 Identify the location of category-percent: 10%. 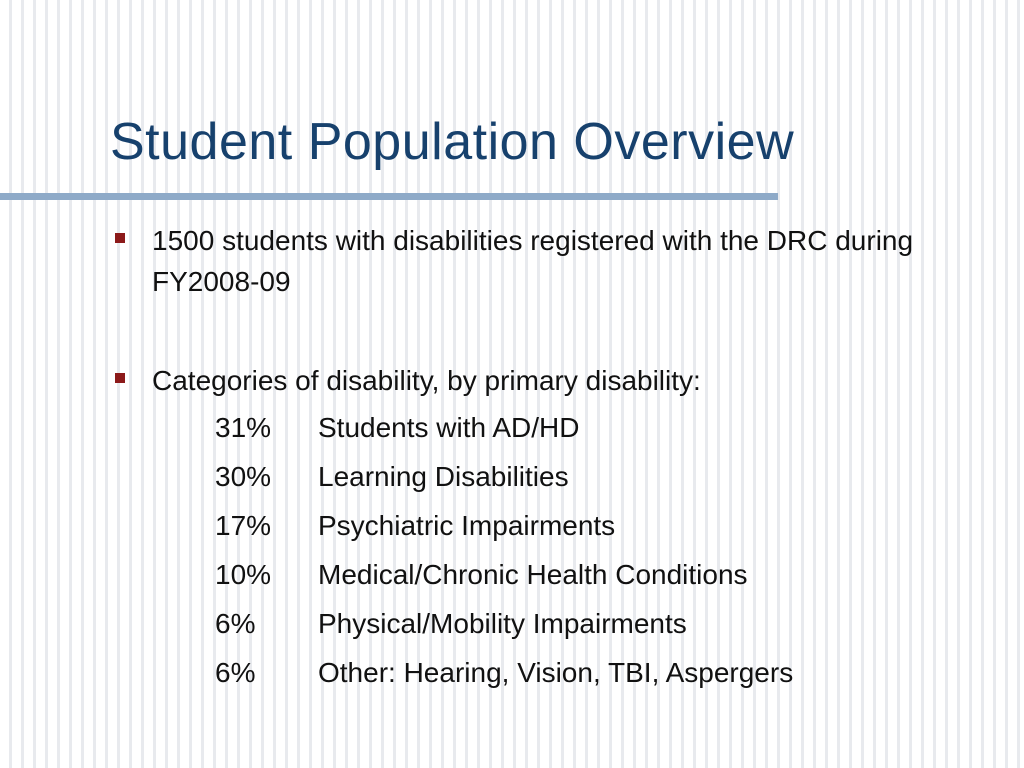
(243, 574).